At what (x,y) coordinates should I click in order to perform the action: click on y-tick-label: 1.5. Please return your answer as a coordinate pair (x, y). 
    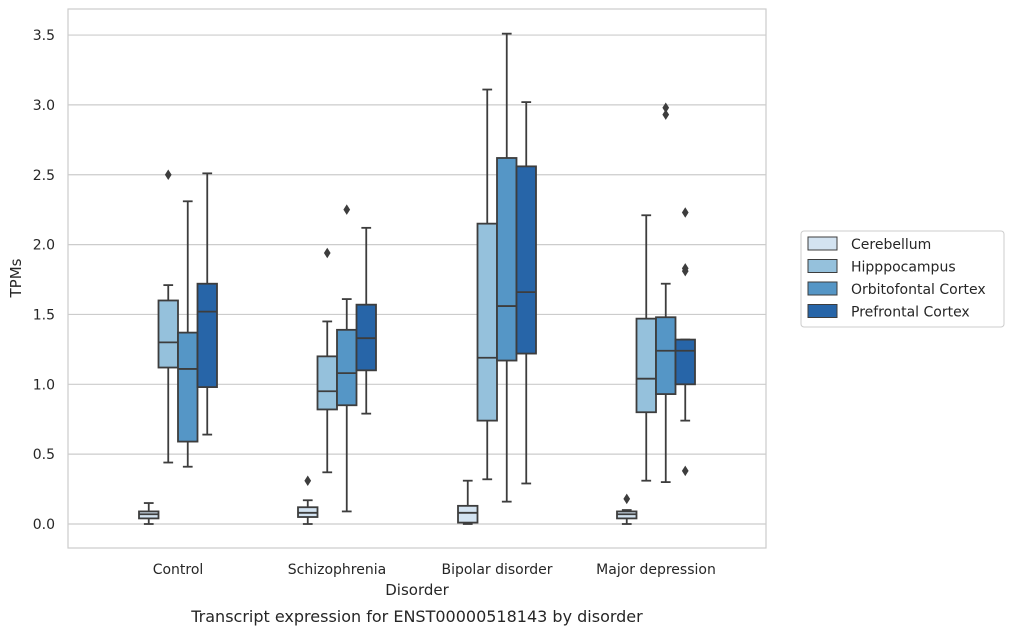
    Looking at the image, I should click on (44, 315).